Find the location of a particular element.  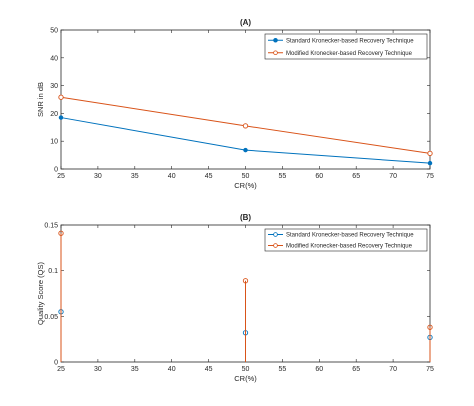

chart-title: (B) is located at coordinates (245, 217).